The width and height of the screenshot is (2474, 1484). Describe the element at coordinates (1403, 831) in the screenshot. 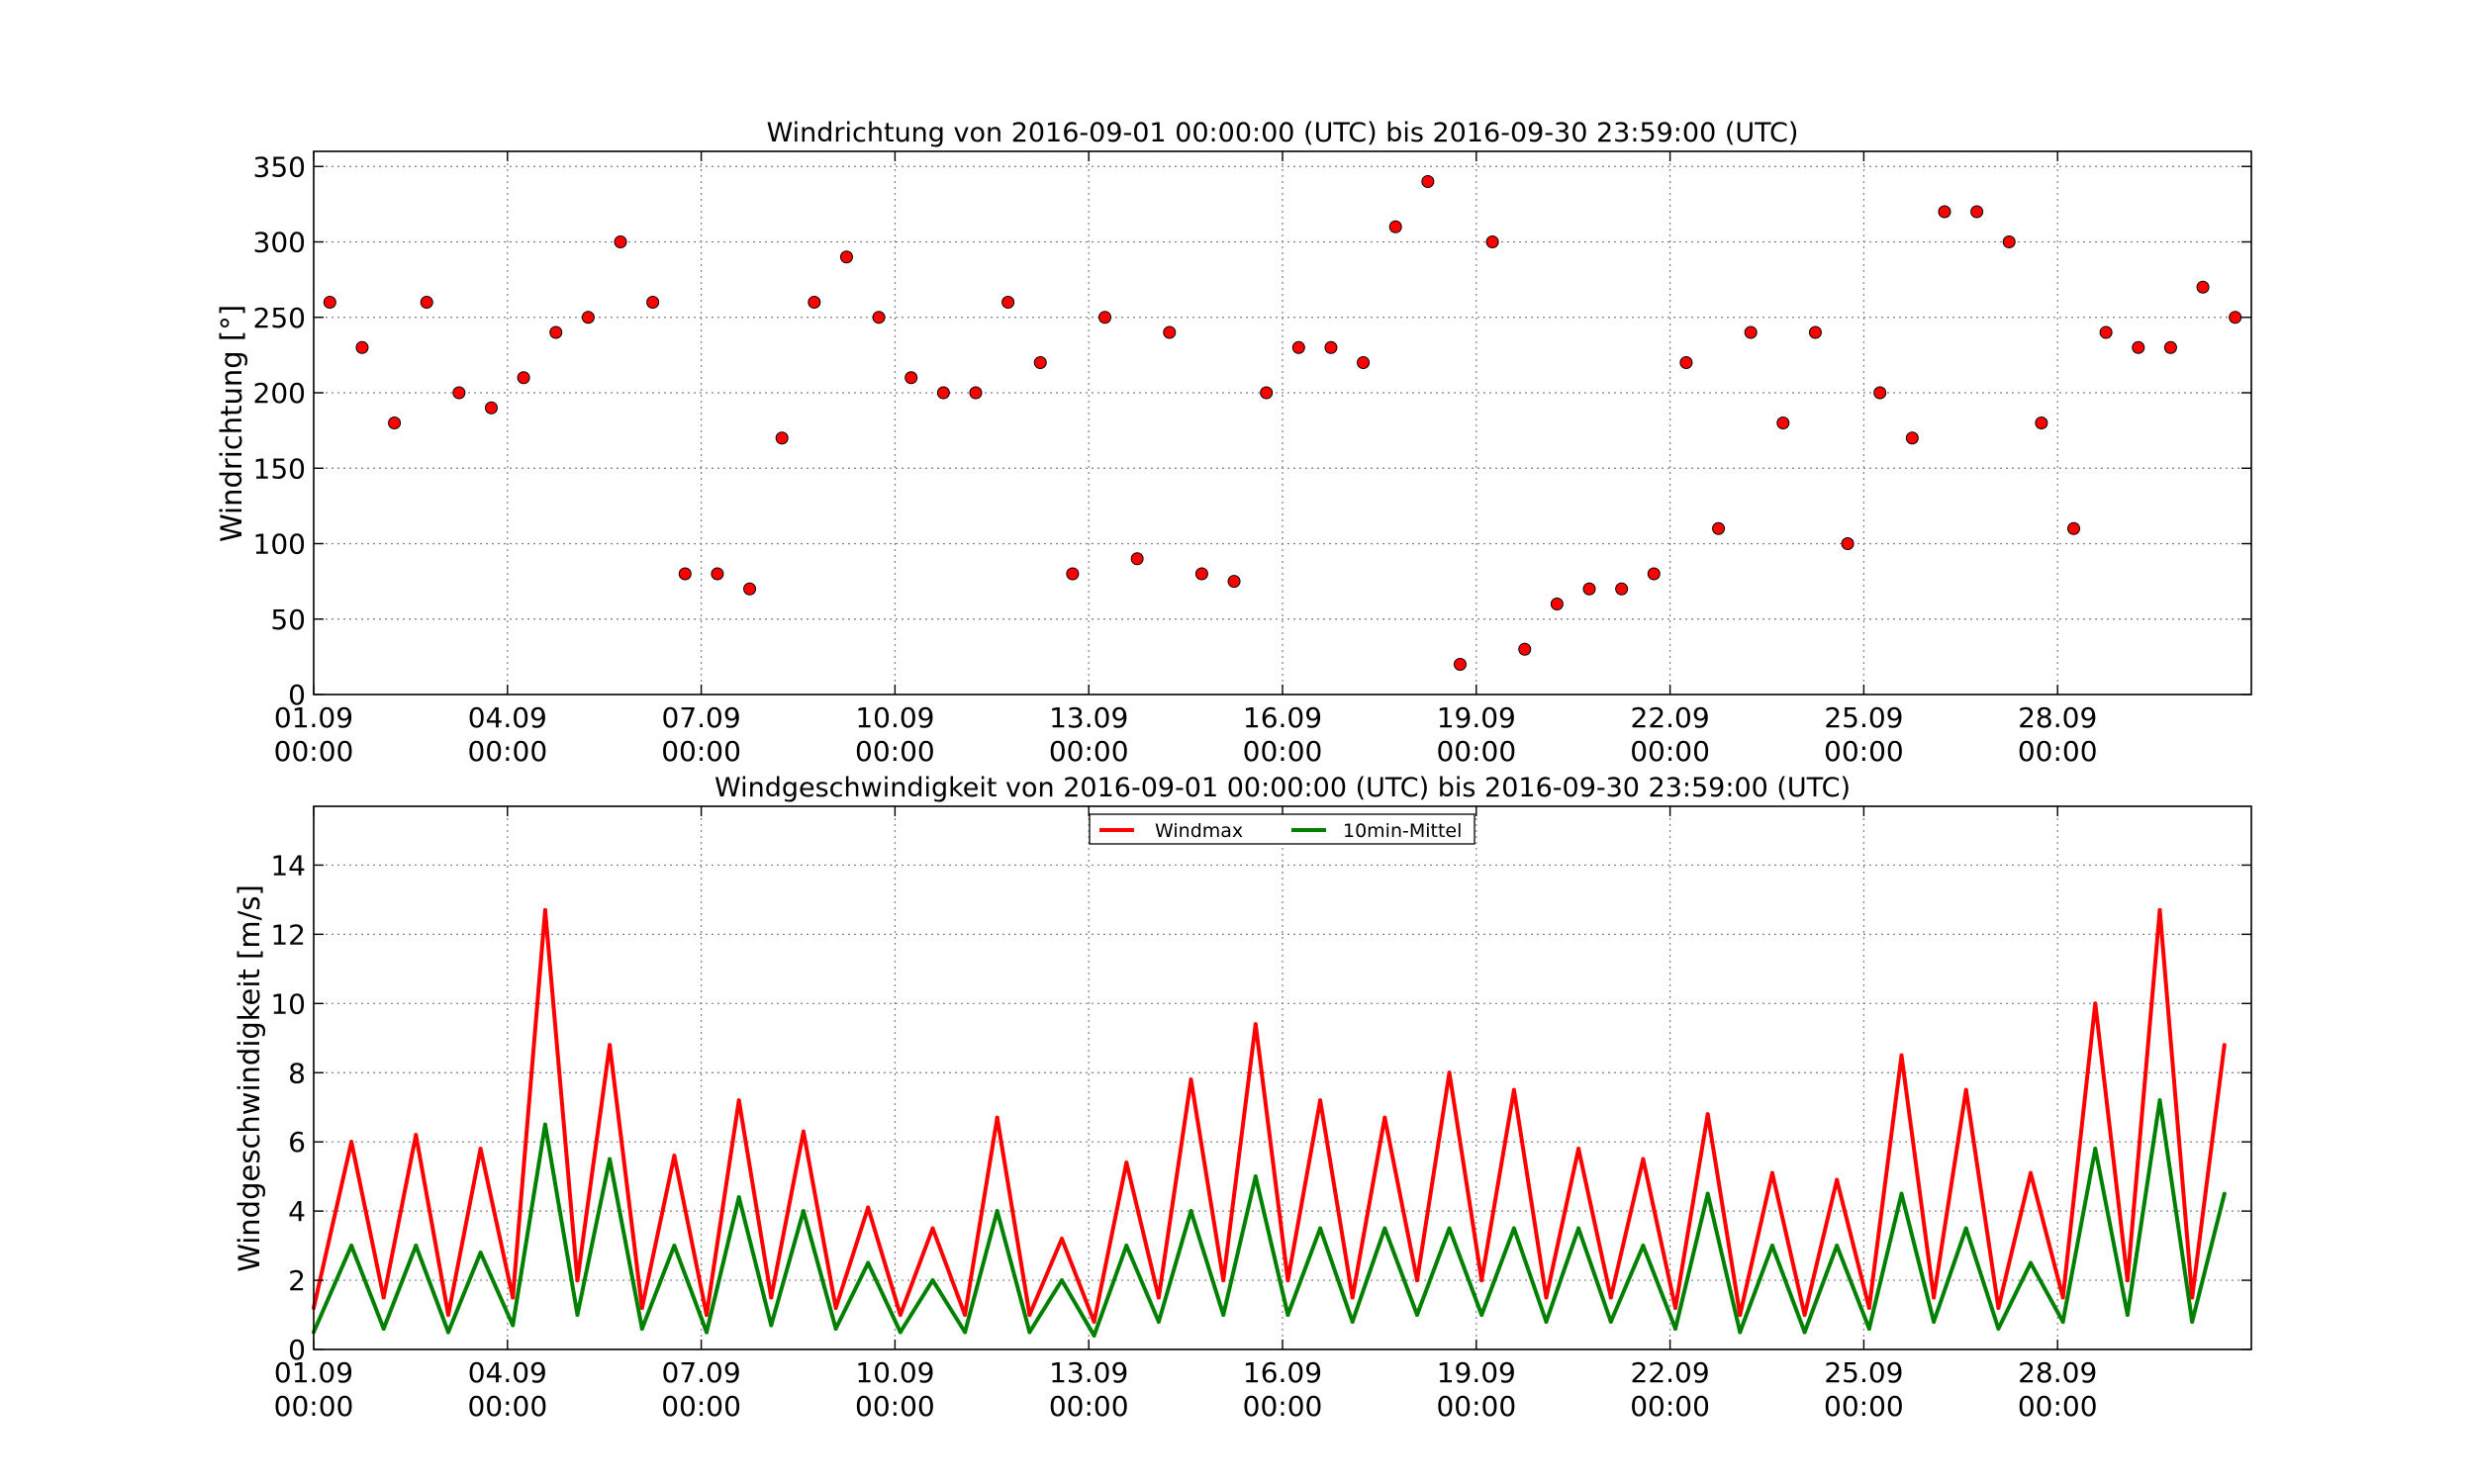

I see `legend-10min-mittel-label: 10min-Mittel` at that location.